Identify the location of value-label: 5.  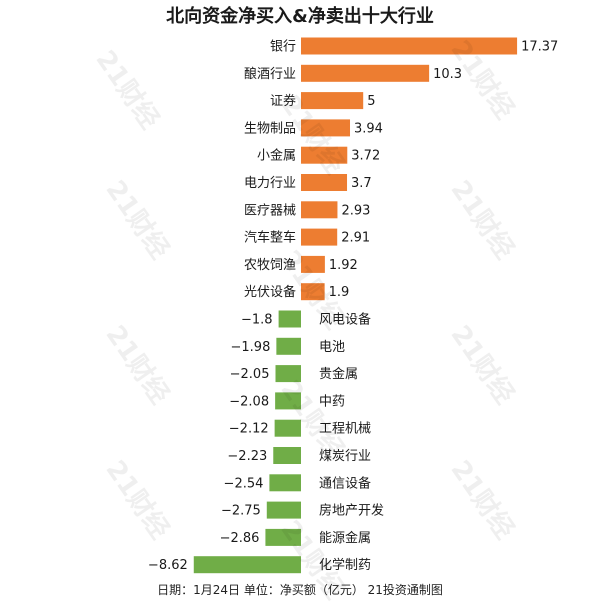
(371, 101).